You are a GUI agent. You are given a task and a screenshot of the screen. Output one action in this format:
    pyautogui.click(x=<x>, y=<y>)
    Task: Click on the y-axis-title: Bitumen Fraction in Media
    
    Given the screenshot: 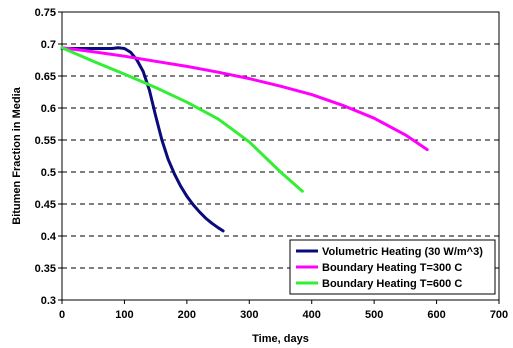 What is the action you would take?
    pyautogui.click(x=17, y=155)
    